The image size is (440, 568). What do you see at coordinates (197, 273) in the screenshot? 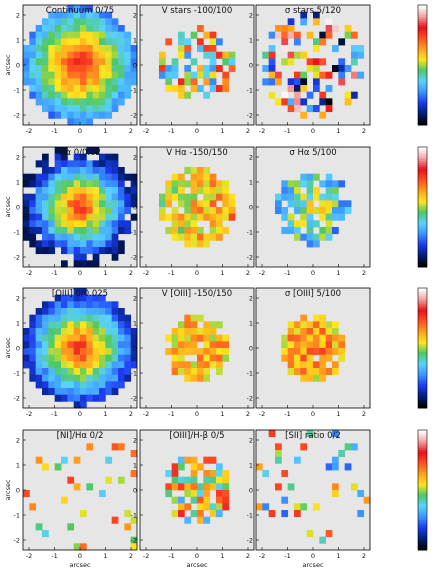
I see `x-tick-label: 0` at bounding box center [197, 273].